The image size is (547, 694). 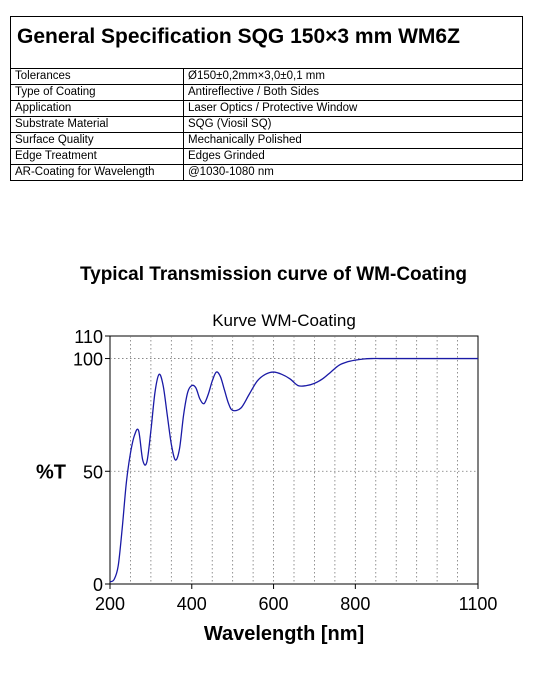 What do you see at coordinates (110, 604) in the screenshot?
I see `x-tick-label: 200` at bounding box center [110, 604].